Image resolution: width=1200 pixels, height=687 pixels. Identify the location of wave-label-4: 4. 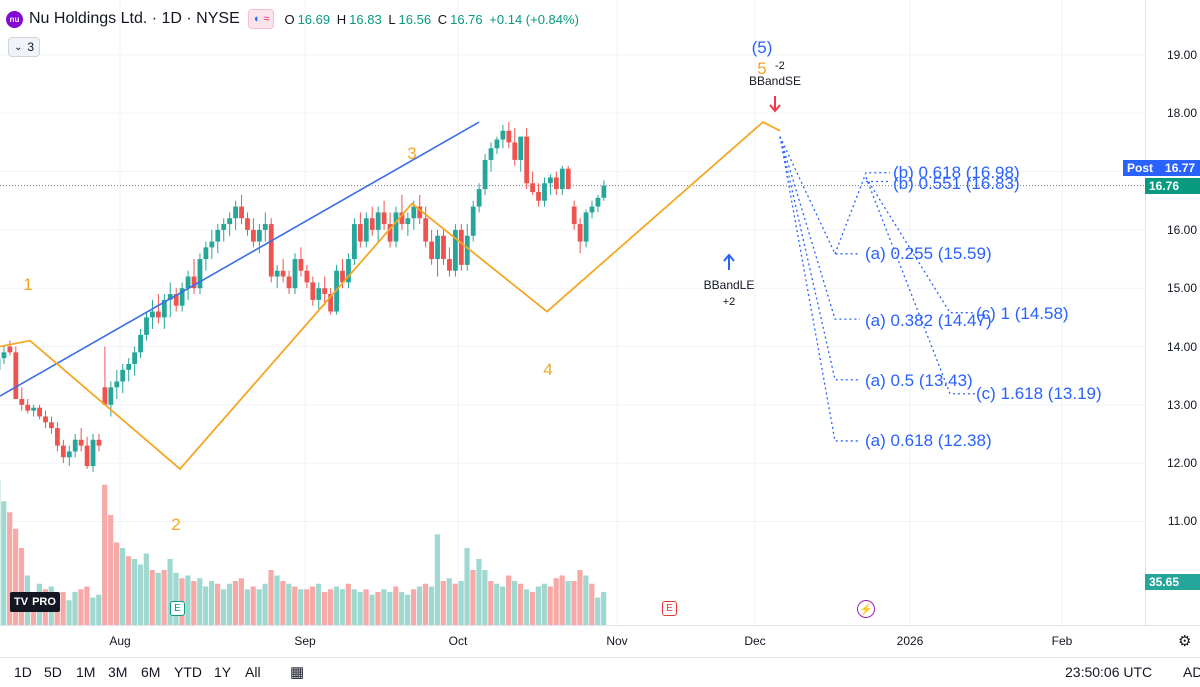
(547, 369).